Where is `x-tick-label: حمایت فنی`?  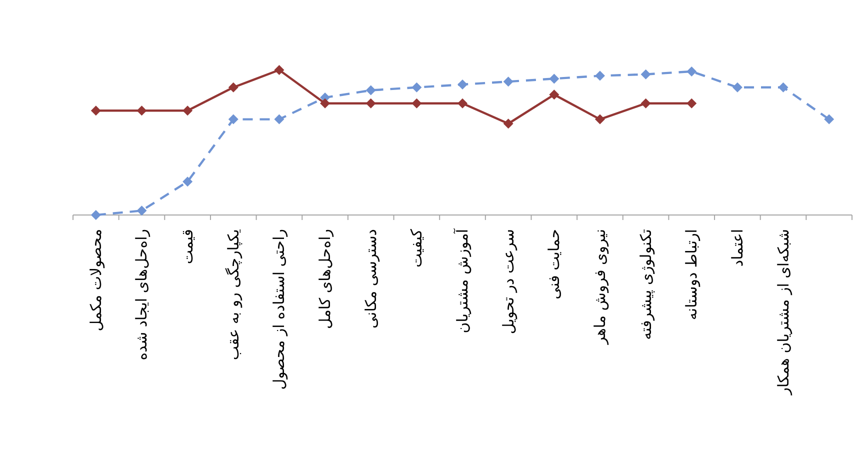
x-tick-label: حمایت فنی is located at coordinates (554, 264).